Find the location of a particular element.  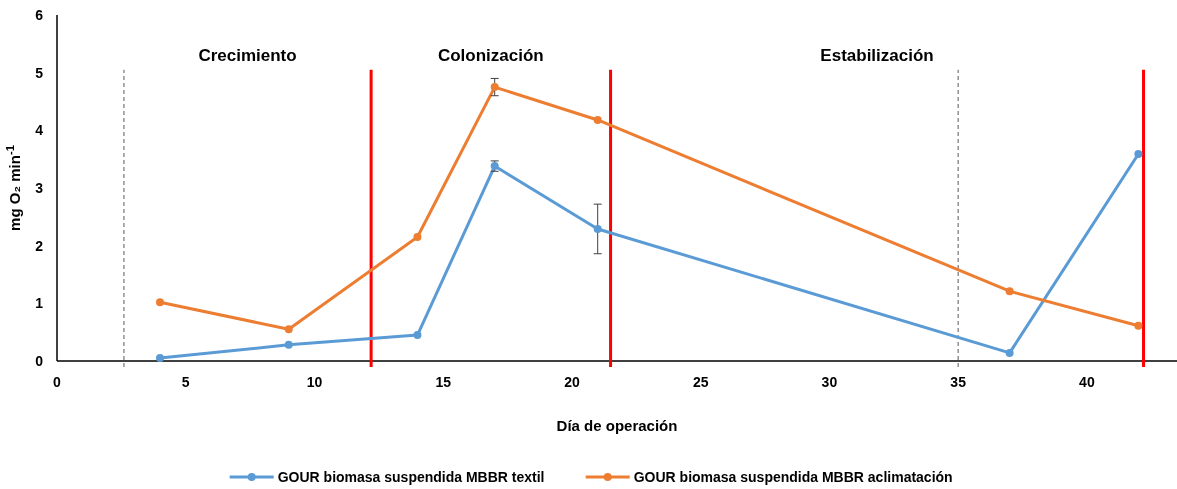

x-tick-label: 0 is located at coordinates (57, 382).